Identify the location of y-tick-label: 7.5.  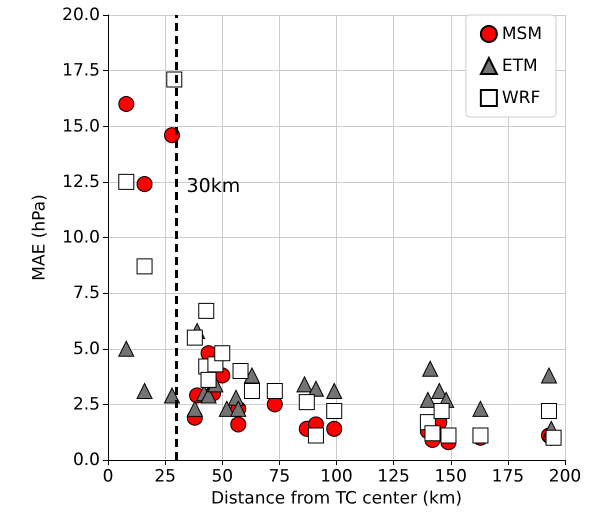
(86, 293).